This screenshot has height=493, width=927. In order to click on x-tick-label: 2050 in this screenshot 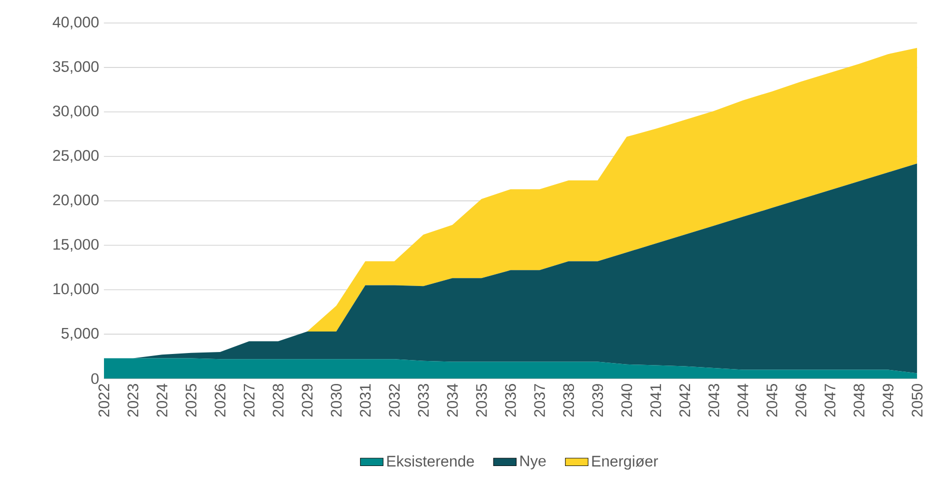, I will do `click(917, 400)`.